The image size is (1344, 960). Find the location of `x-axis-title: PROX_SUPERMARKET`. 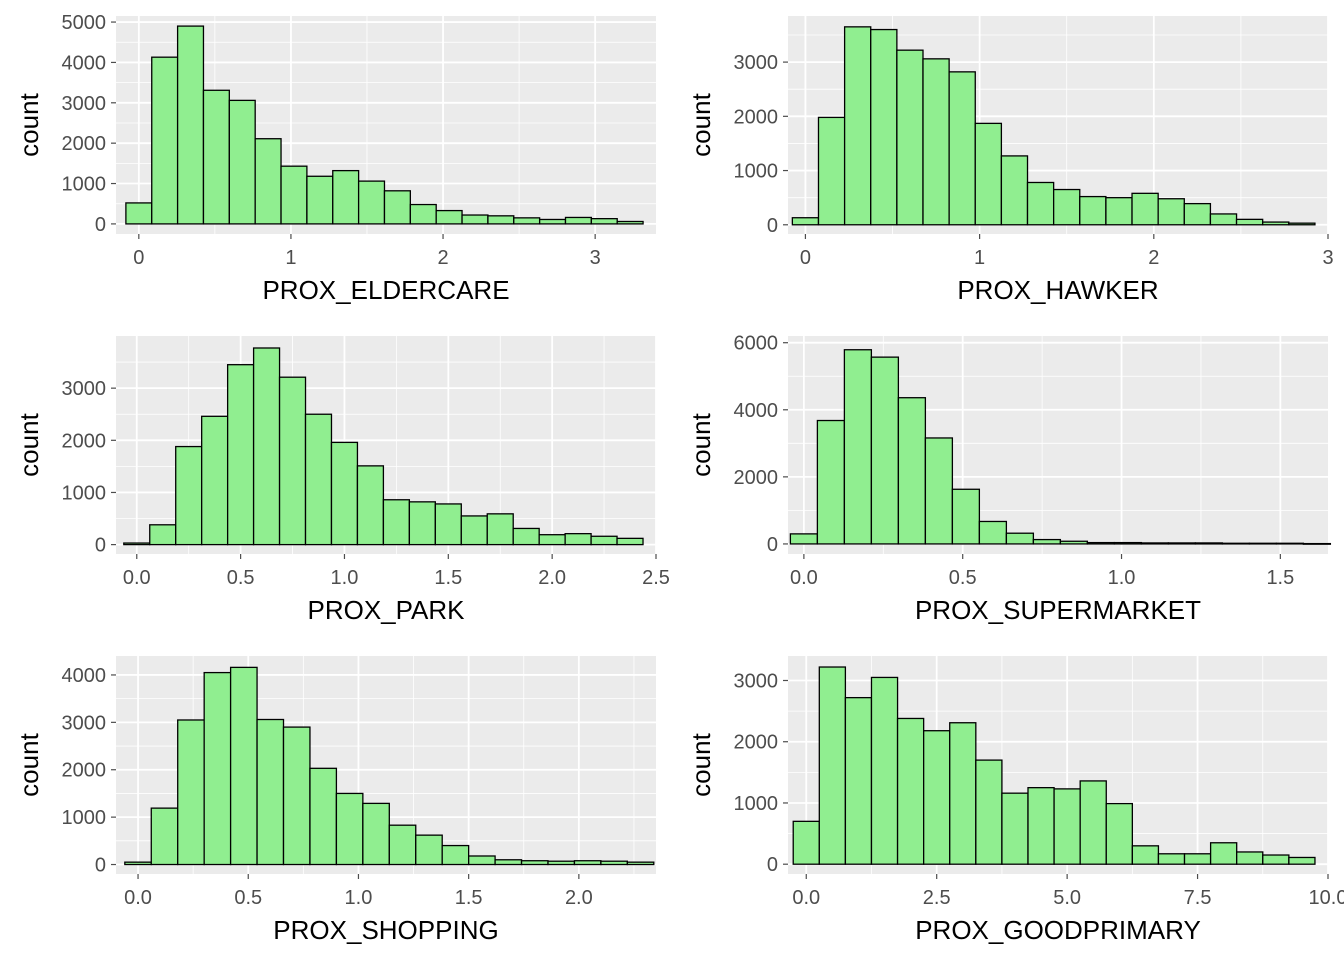

x-axis-title: PROX_SUPERMARKET is located at coordinates (1058, 610).